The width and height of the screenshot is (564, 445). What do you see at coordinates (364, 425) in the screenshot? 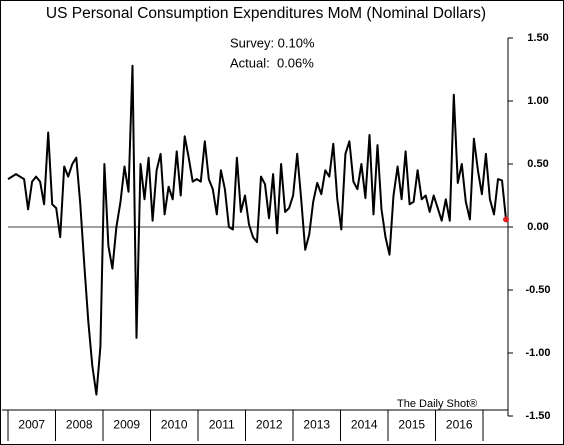
I see `x-tick-label: 2014` at bounding box center [364, 425].